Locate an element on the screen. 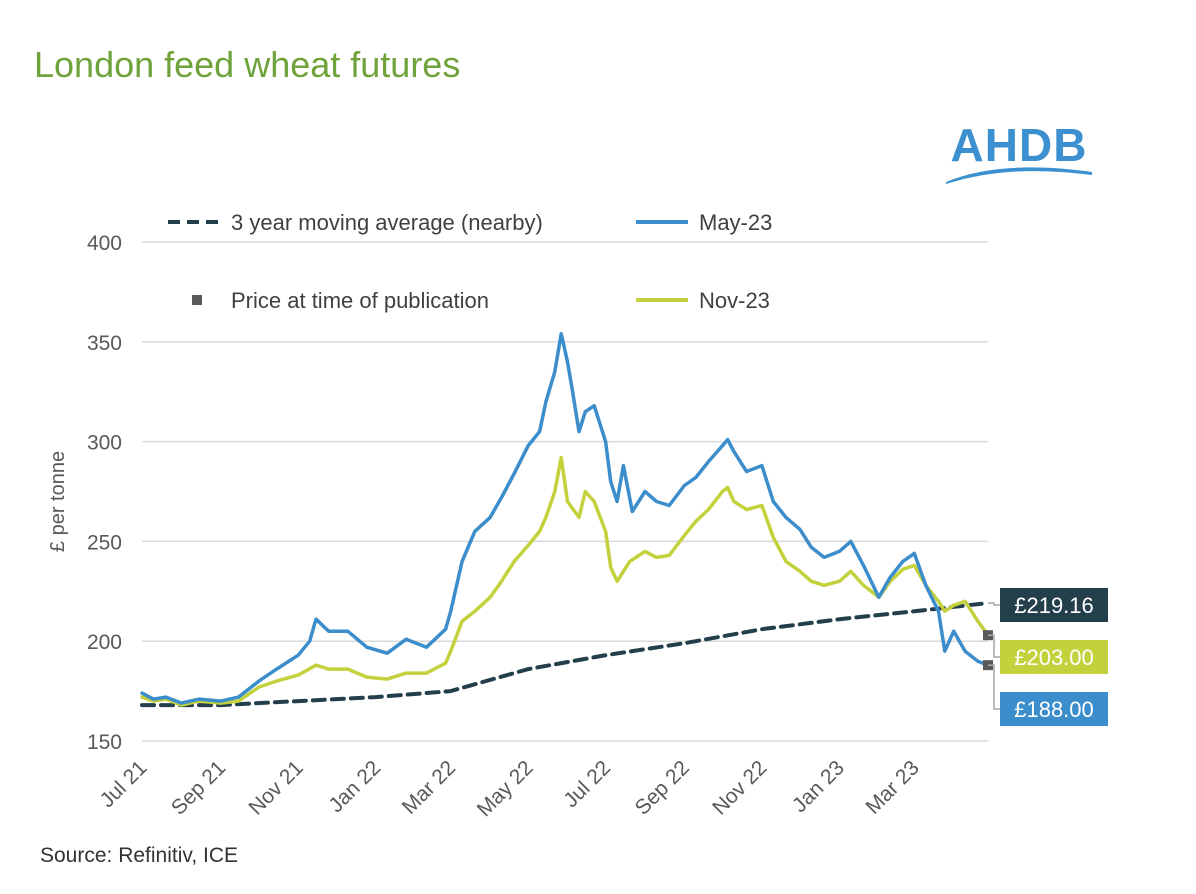 The height and width of the screenshot is (894, 1196). end-label-box-avg is located at coordinates (1054, 605).